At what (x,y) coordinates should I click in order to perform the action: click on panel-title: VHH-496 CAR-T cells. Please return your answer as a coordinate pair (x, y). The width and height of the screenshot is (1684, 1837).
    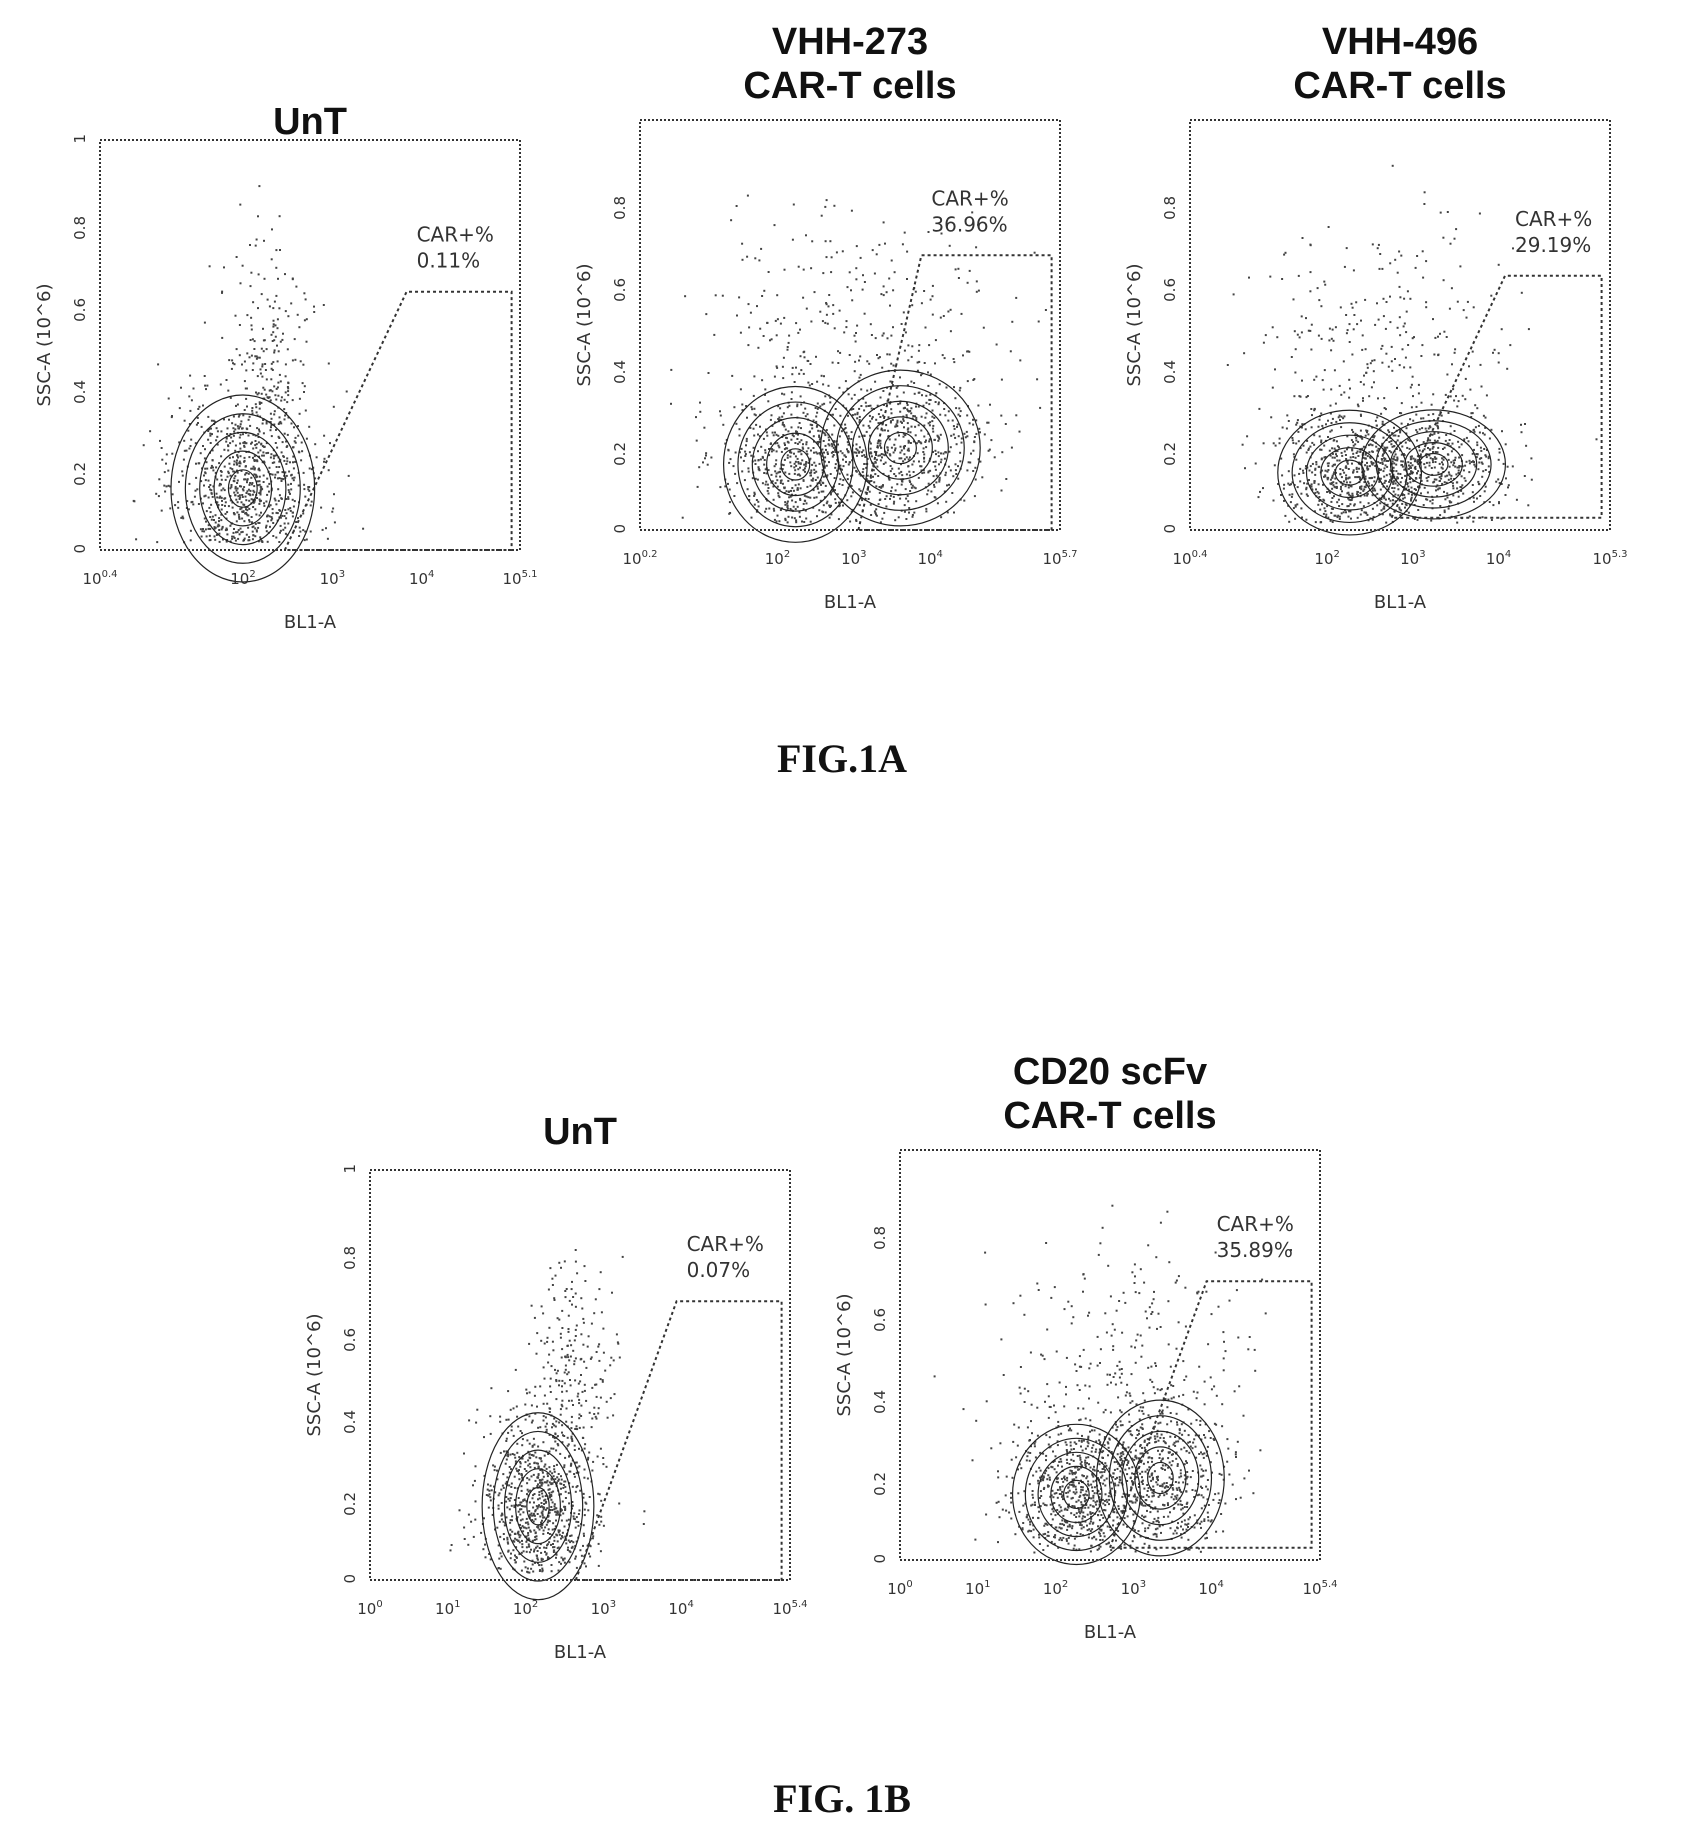
    Looking at the image, I should click on (1400, 64).